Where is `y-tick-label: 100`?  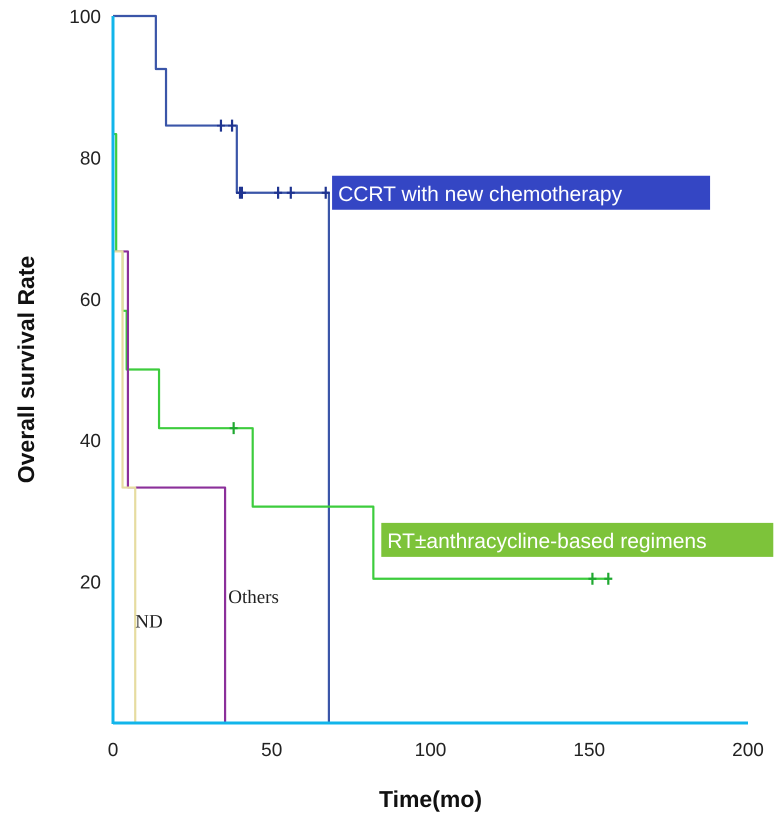 y-tick-label: 100 is located at coordinates (85, 17).